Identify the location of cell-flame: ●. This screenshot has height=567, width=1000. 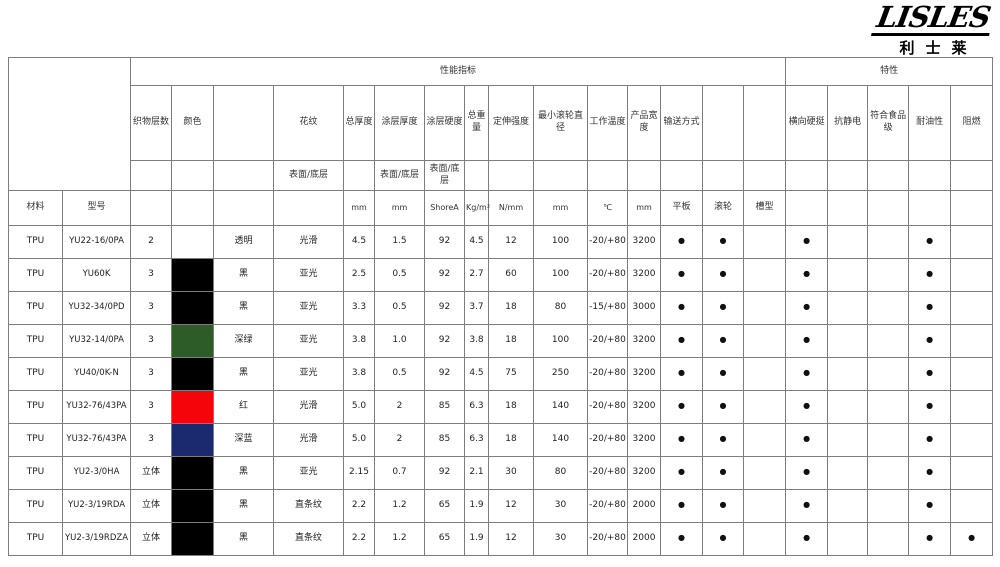
(972, 539).